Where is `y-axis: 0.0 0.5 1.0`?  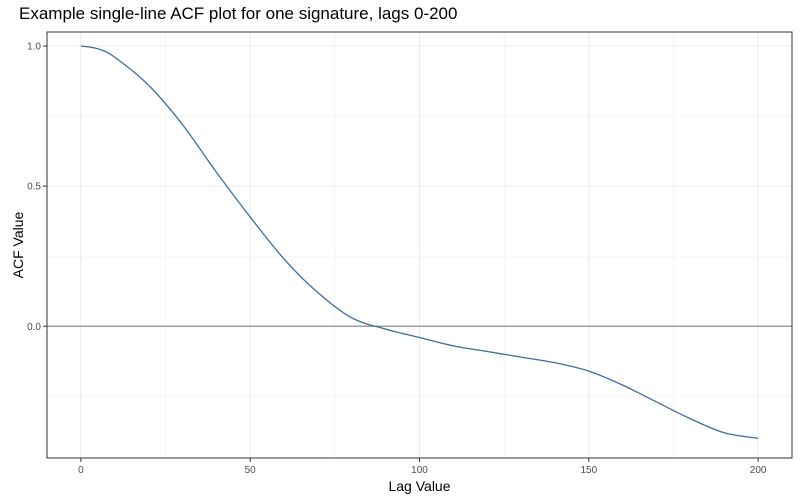 y-axis: 0.0 0.5 1.0 is located at coordinates (37, 187).